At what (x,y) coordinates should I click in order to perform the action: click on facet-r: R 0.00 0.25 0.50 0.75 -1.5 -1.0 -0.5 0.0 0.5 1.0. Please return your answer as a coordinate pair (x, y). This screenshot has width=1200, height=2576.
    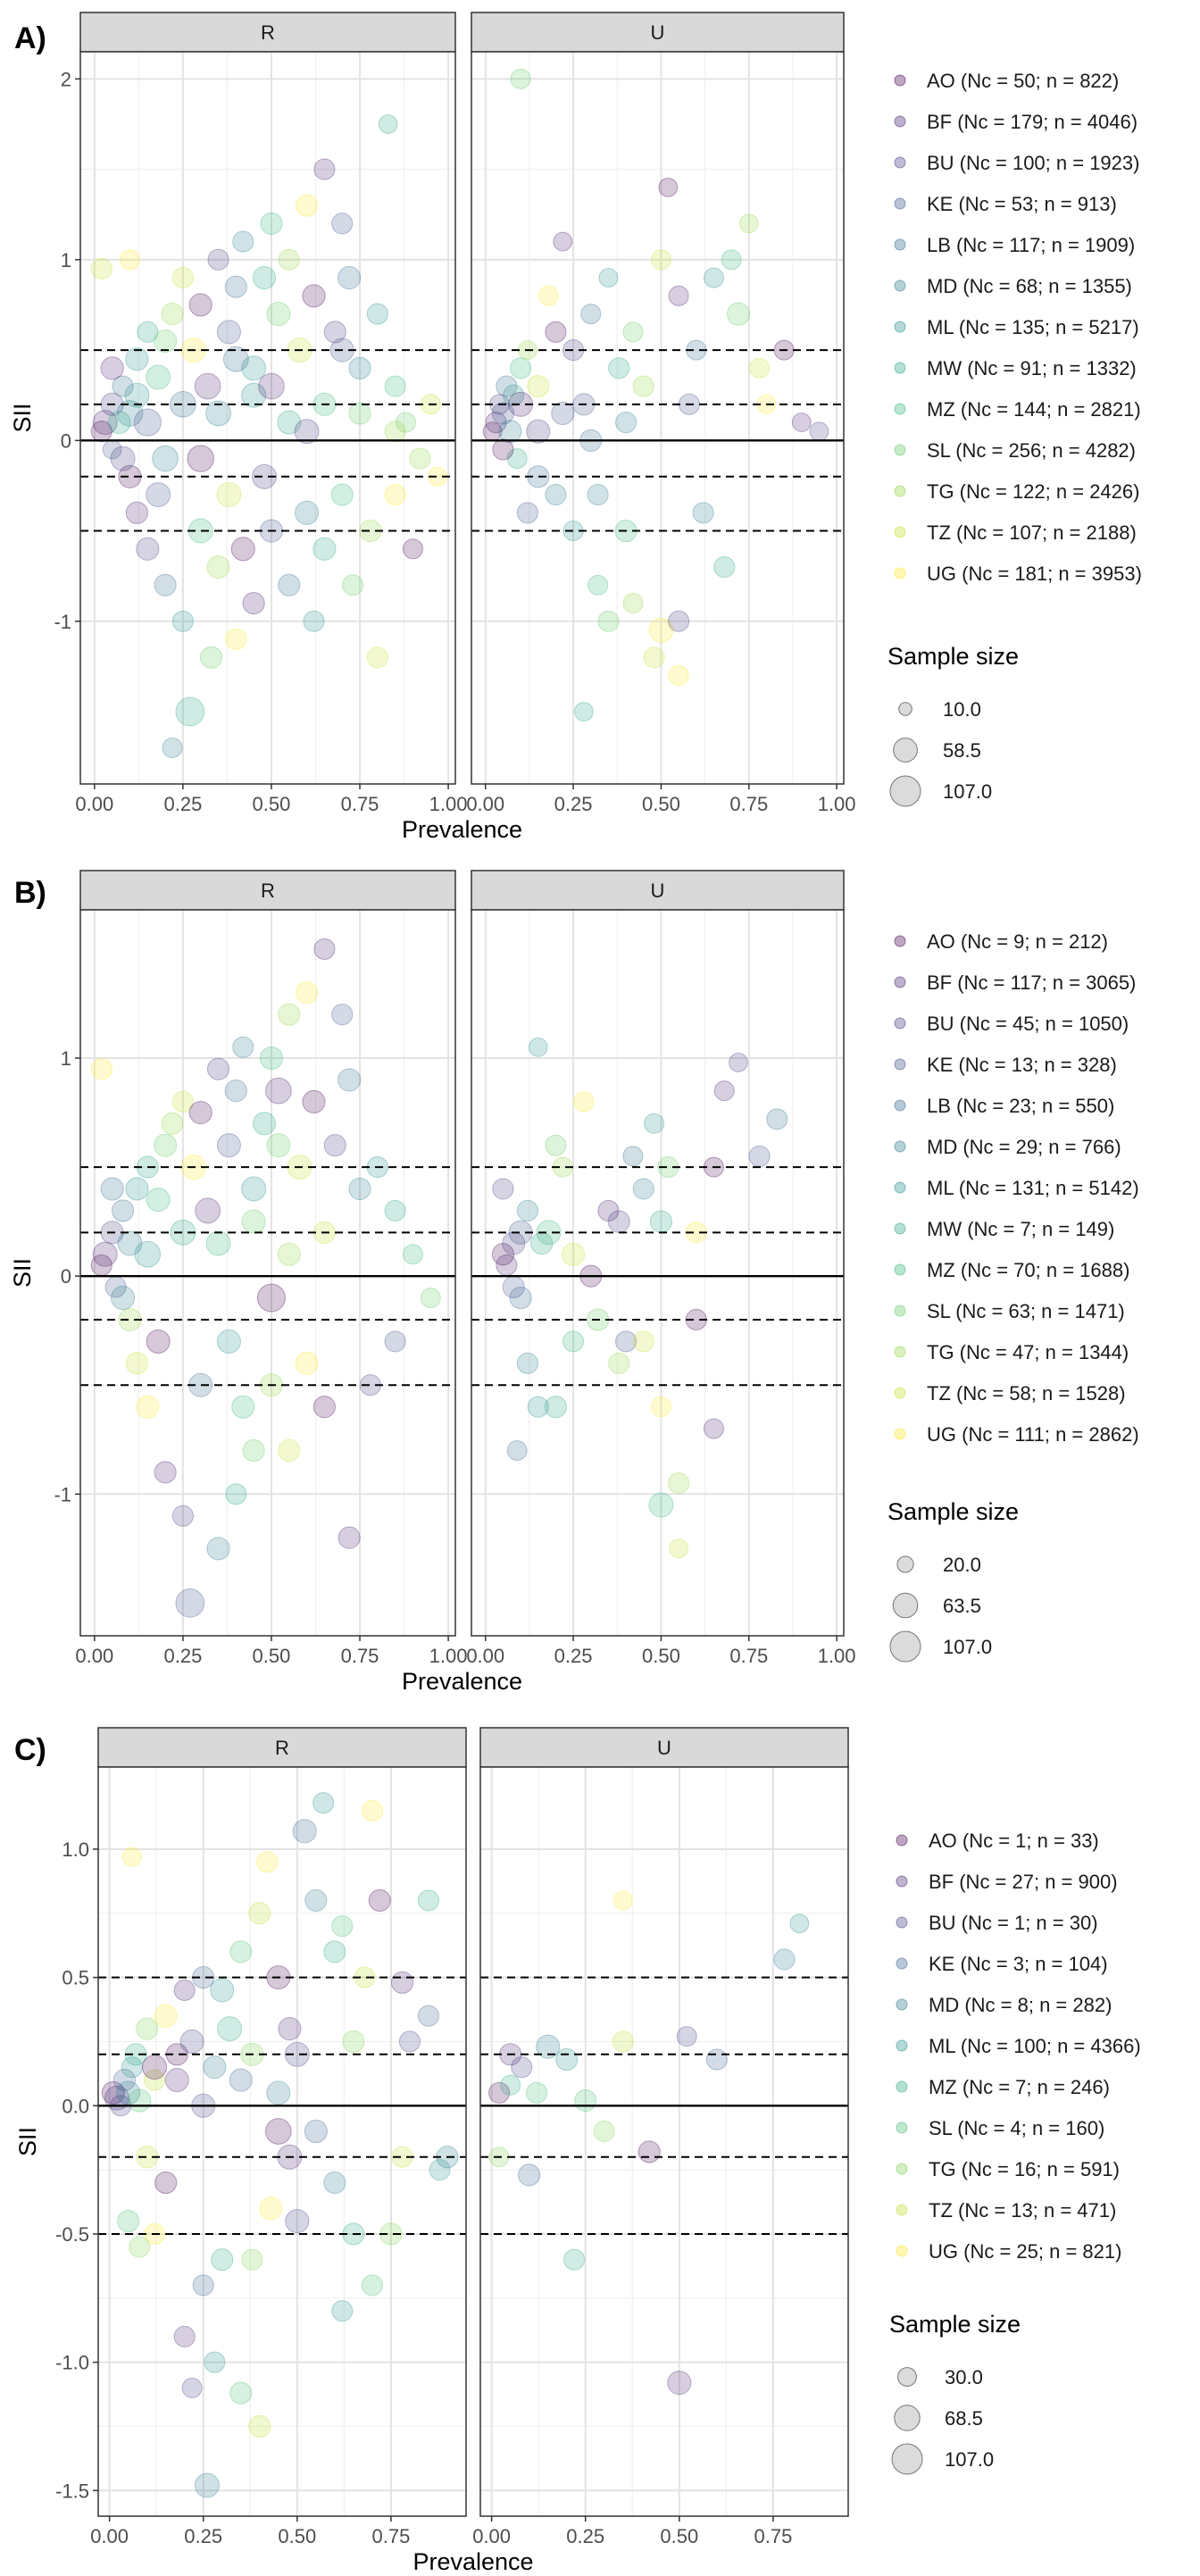
    Looking at the image, I should click on (261, 2137).